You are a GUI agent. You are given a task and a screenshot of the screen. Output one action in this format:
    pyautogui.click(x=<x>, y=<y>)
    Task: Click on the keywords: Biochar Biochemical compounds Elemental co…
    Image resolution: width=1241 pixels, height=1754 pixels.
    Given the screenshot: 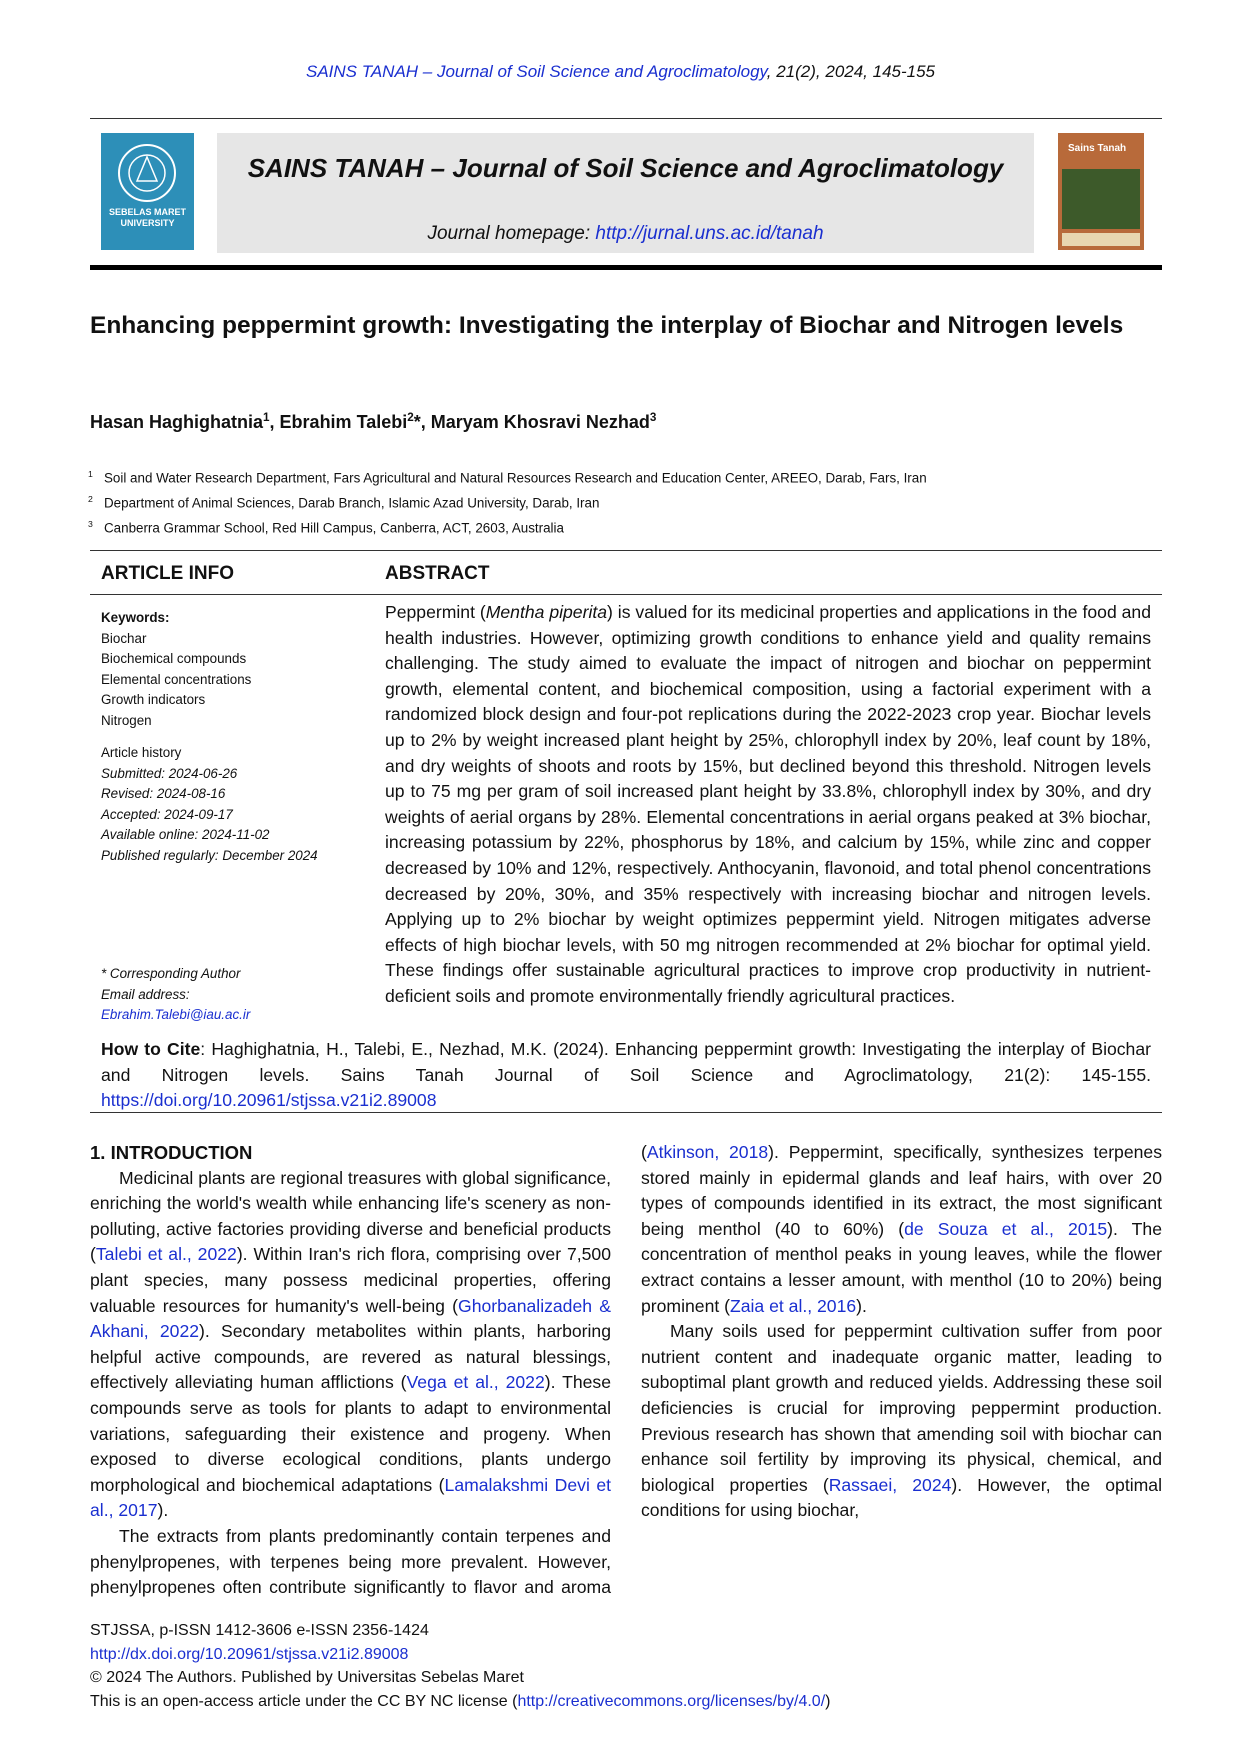 What is the action you would take?
    pyautogui.click(x=231, y=680)
    